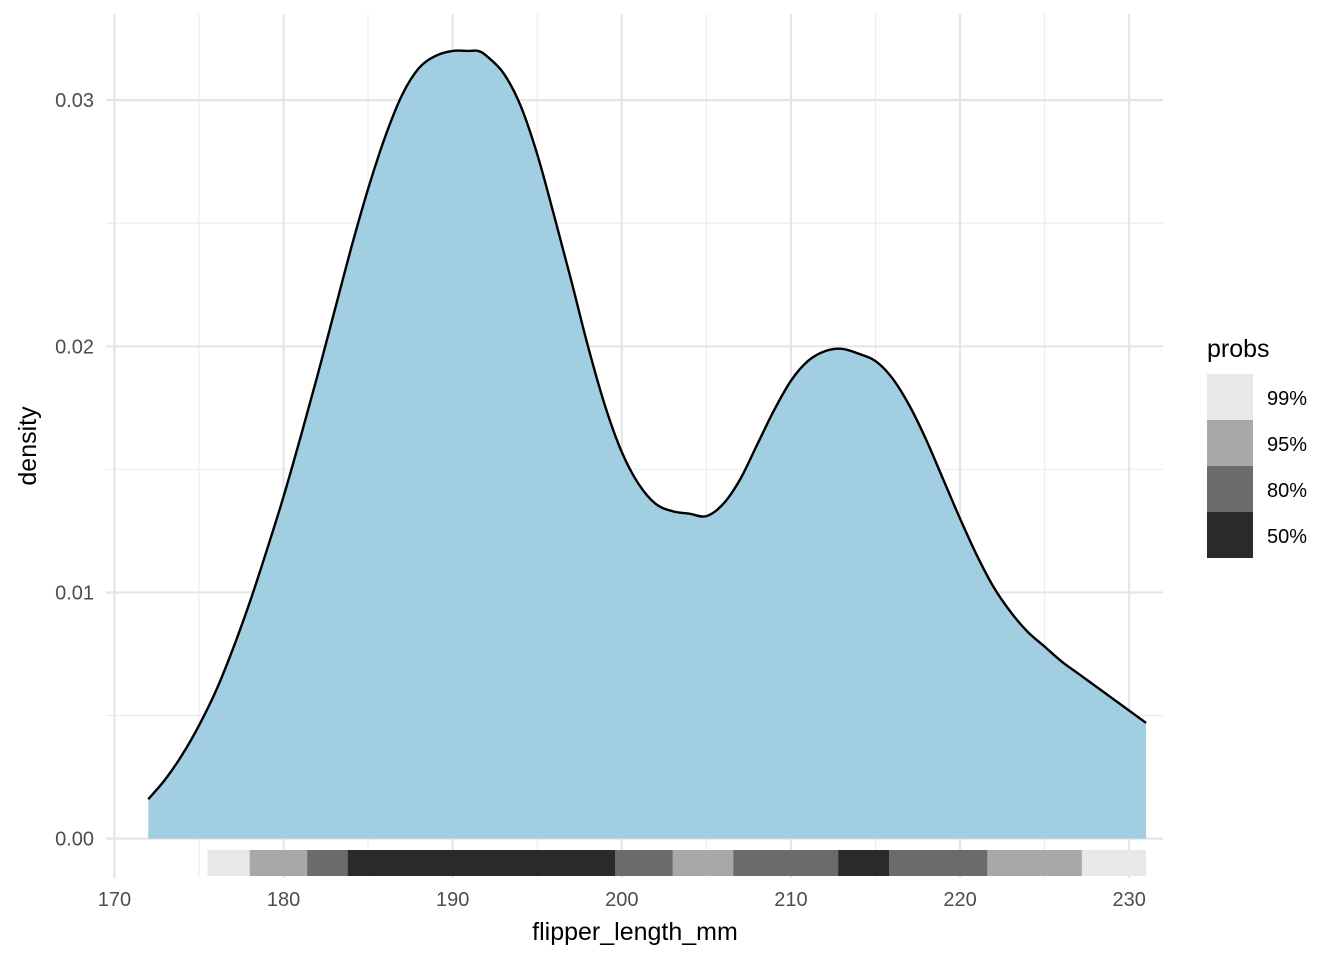 This screenshot has width=1344, height=960. Describe the element at coordinates (1287, 537) in the screenshot. I see `legend-label: 50%` at that location.